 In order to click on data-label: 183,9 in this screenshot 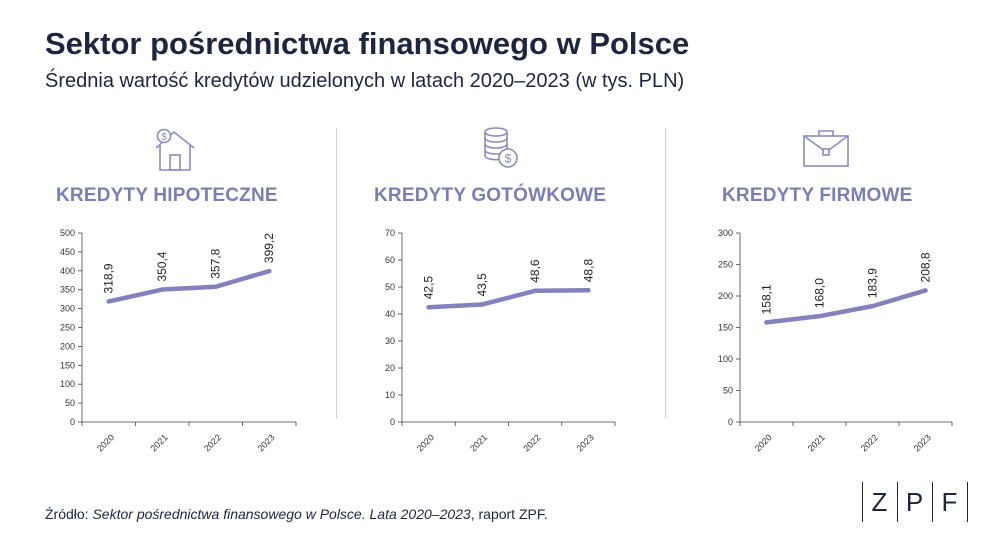, I will do `click(873, 283)`.